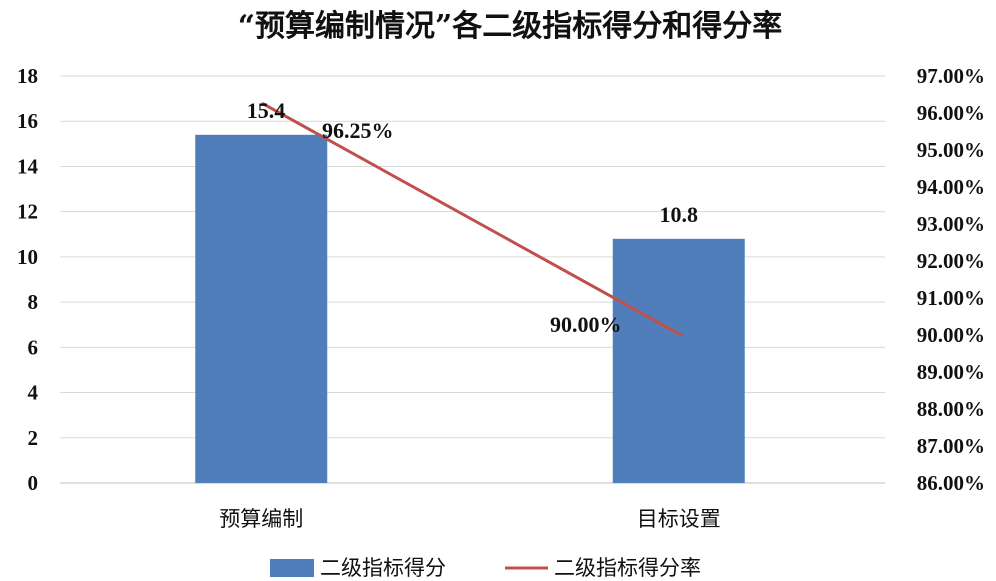 This screenshot has height=581, width=996. Describe the element at coordinates (951, 335) in the screenshot. I see `right-tick-label: 90.00%` at that location.